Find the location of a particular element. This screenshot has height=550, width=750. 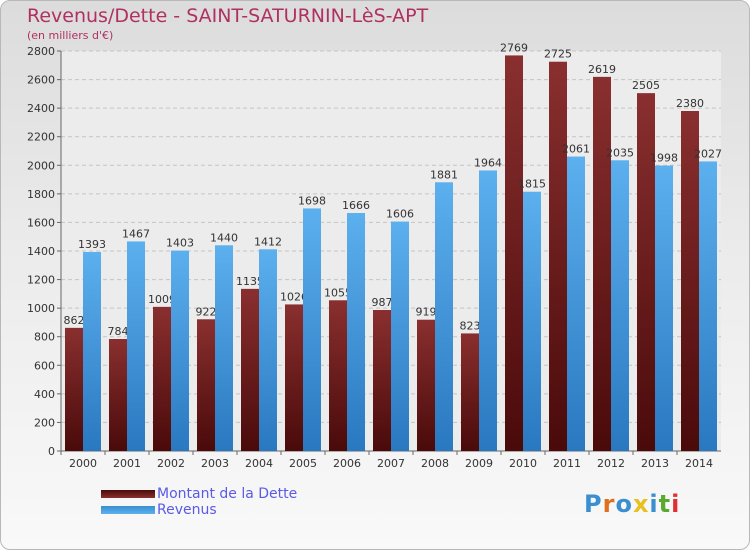

legend-item-debt: Montant de la Dette is located at coordinates (199, 494).